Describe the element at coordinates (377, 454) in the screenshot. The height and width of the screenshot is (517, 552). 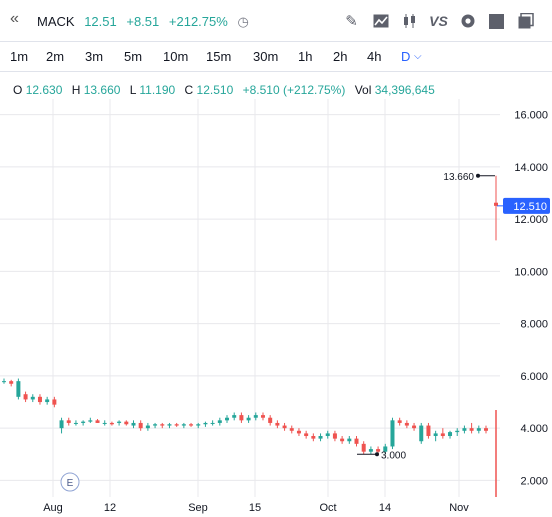
I see `low-marker-dot` at that location.